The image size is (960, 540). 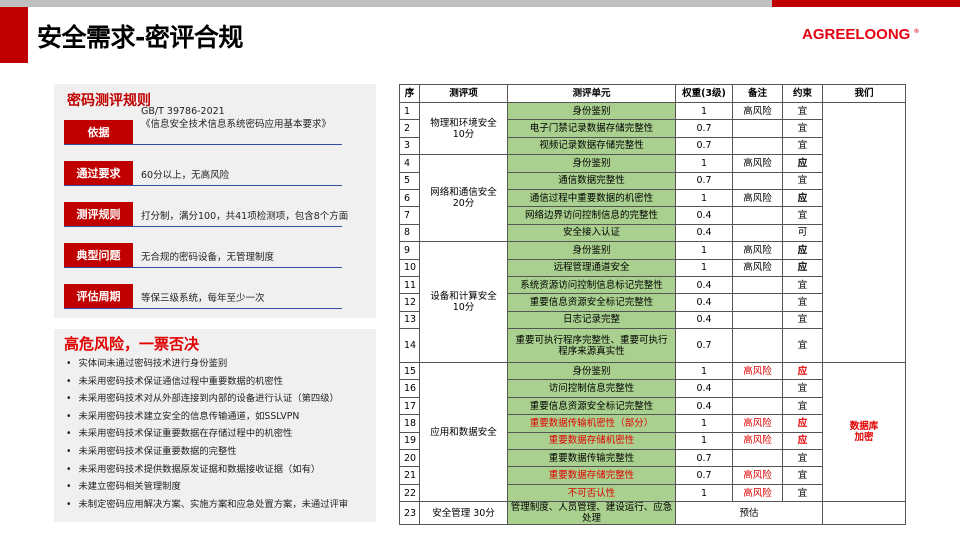 What do you see at coordinates (916, 32) in the screenshot?
I see `logo-mark: ®` at bounding box center [916, 32].